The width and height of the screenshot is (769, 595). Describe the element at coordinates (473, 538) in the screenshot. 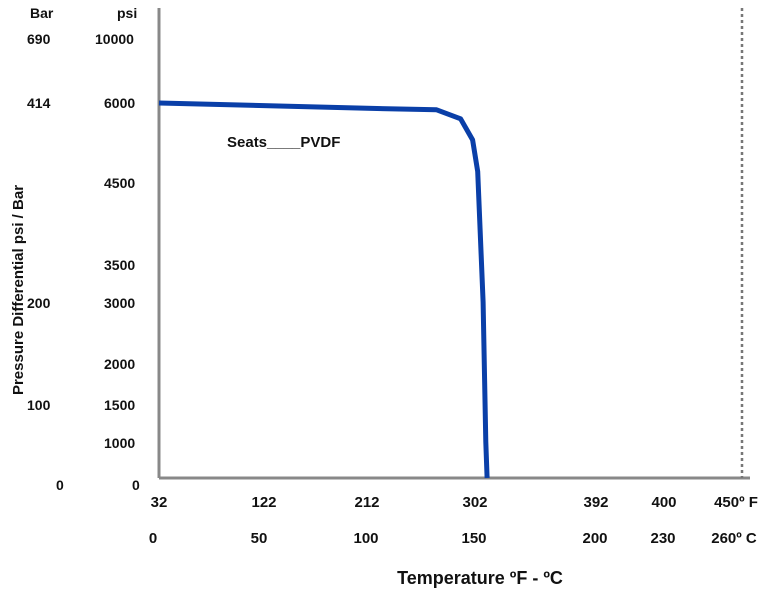

I see `x-tick-c: 150` at that location.